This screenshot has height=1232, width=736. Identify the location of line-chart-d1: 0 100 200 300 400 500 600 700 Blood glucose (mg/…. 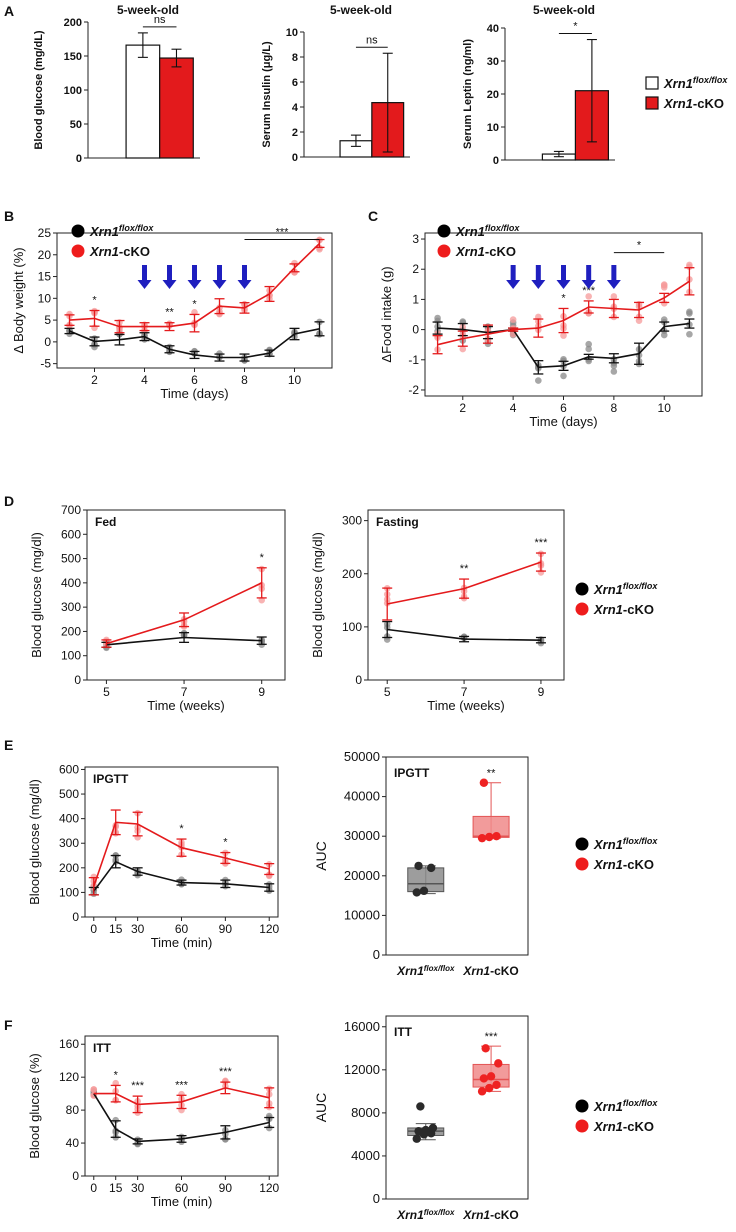
(157, 608).